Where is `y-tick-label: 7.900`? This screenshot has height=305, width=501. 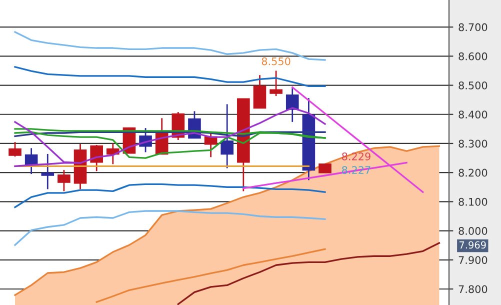 y-tick-label: 7.900 is located at coordinates (473, 260).